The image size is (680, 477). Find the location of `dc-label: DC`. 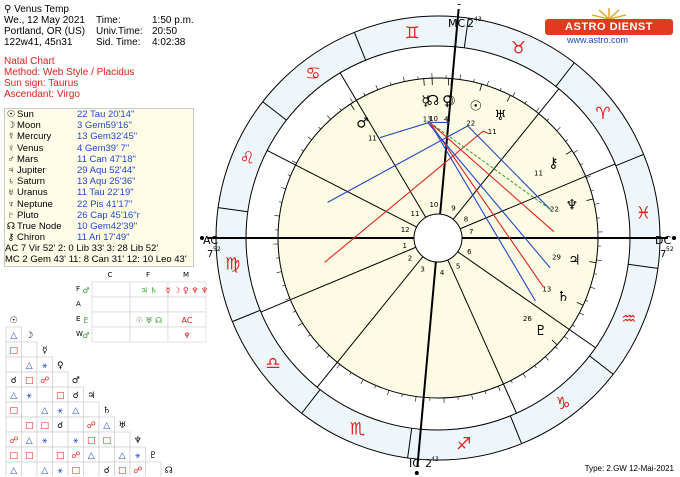

dc-label: DC is located at coordinates (663, 240).